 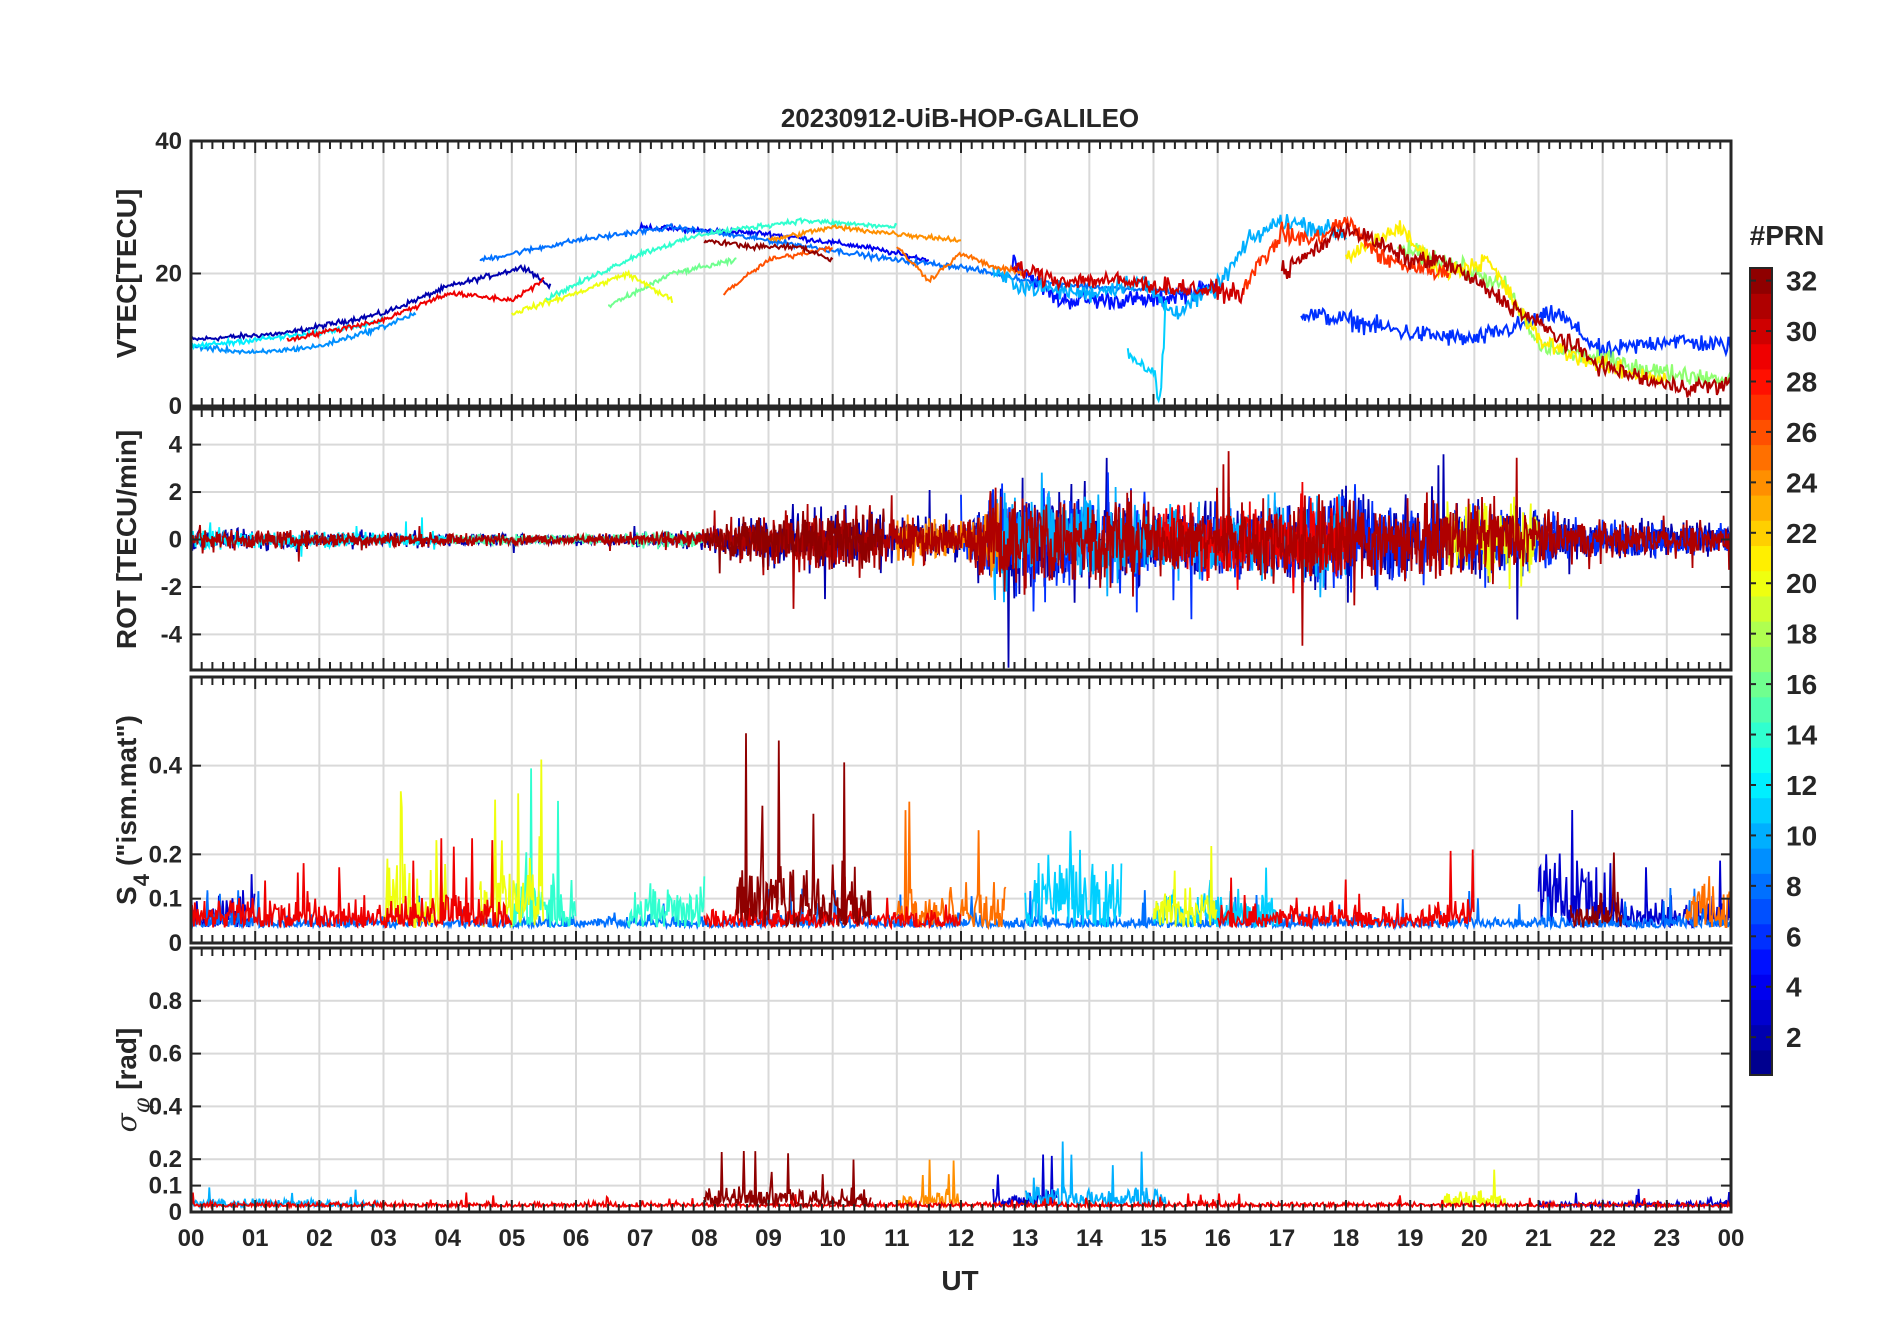 I want to click on colorbar-tick-label: 8, so click(x=1794, y=886).